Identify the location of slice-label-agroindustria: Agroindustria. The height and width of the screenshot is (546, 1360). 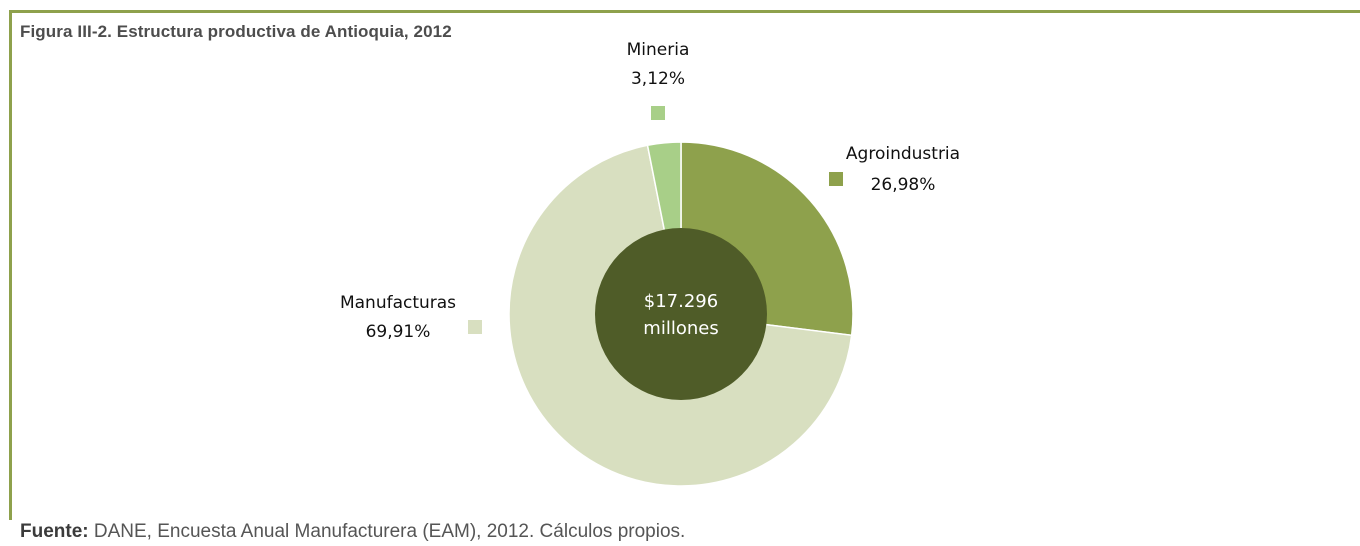
(903, 154).